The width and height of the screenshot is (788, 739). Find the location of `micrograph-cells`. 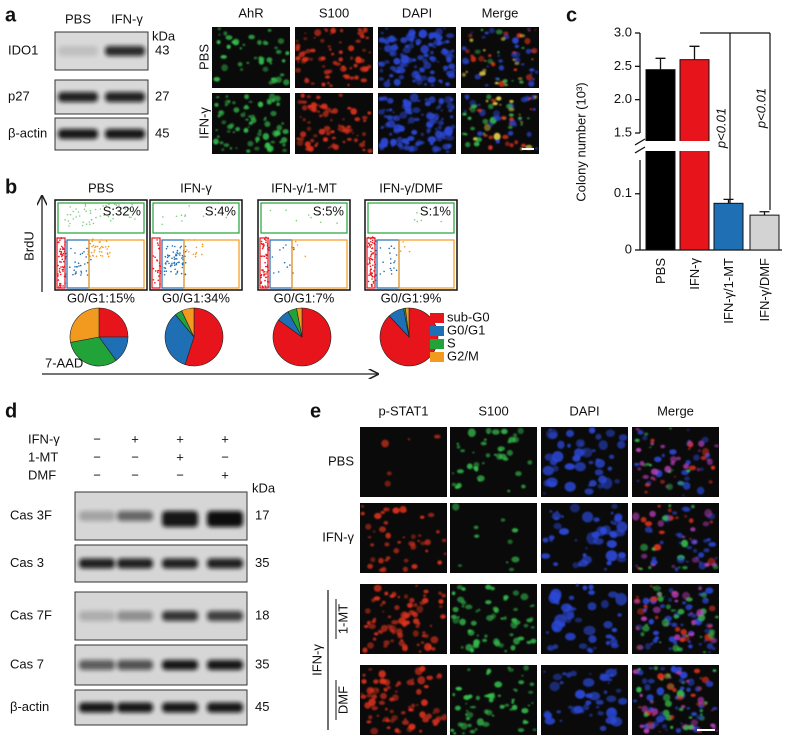

micrograph-cells is located at coordinates (404, 618).